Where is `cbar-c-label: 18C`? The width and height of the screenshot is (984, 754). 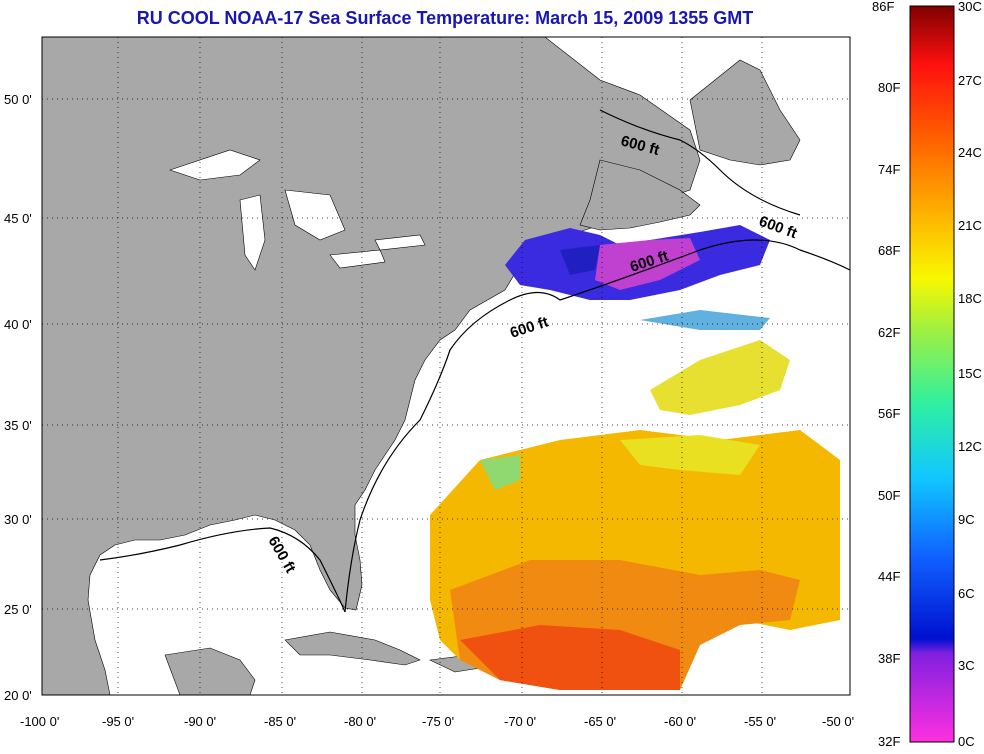
cbar-c-label: 18C is located at coordinates (970, 298).